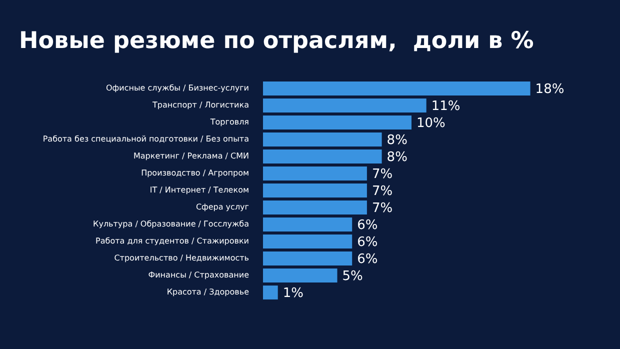 The height and width of the screenshot is (349, 620). Describe the element at coordinates (146, 139) in the screenshot. I see `y-tick-label: Работа без специальной подготовки / Без опыта` at that location.